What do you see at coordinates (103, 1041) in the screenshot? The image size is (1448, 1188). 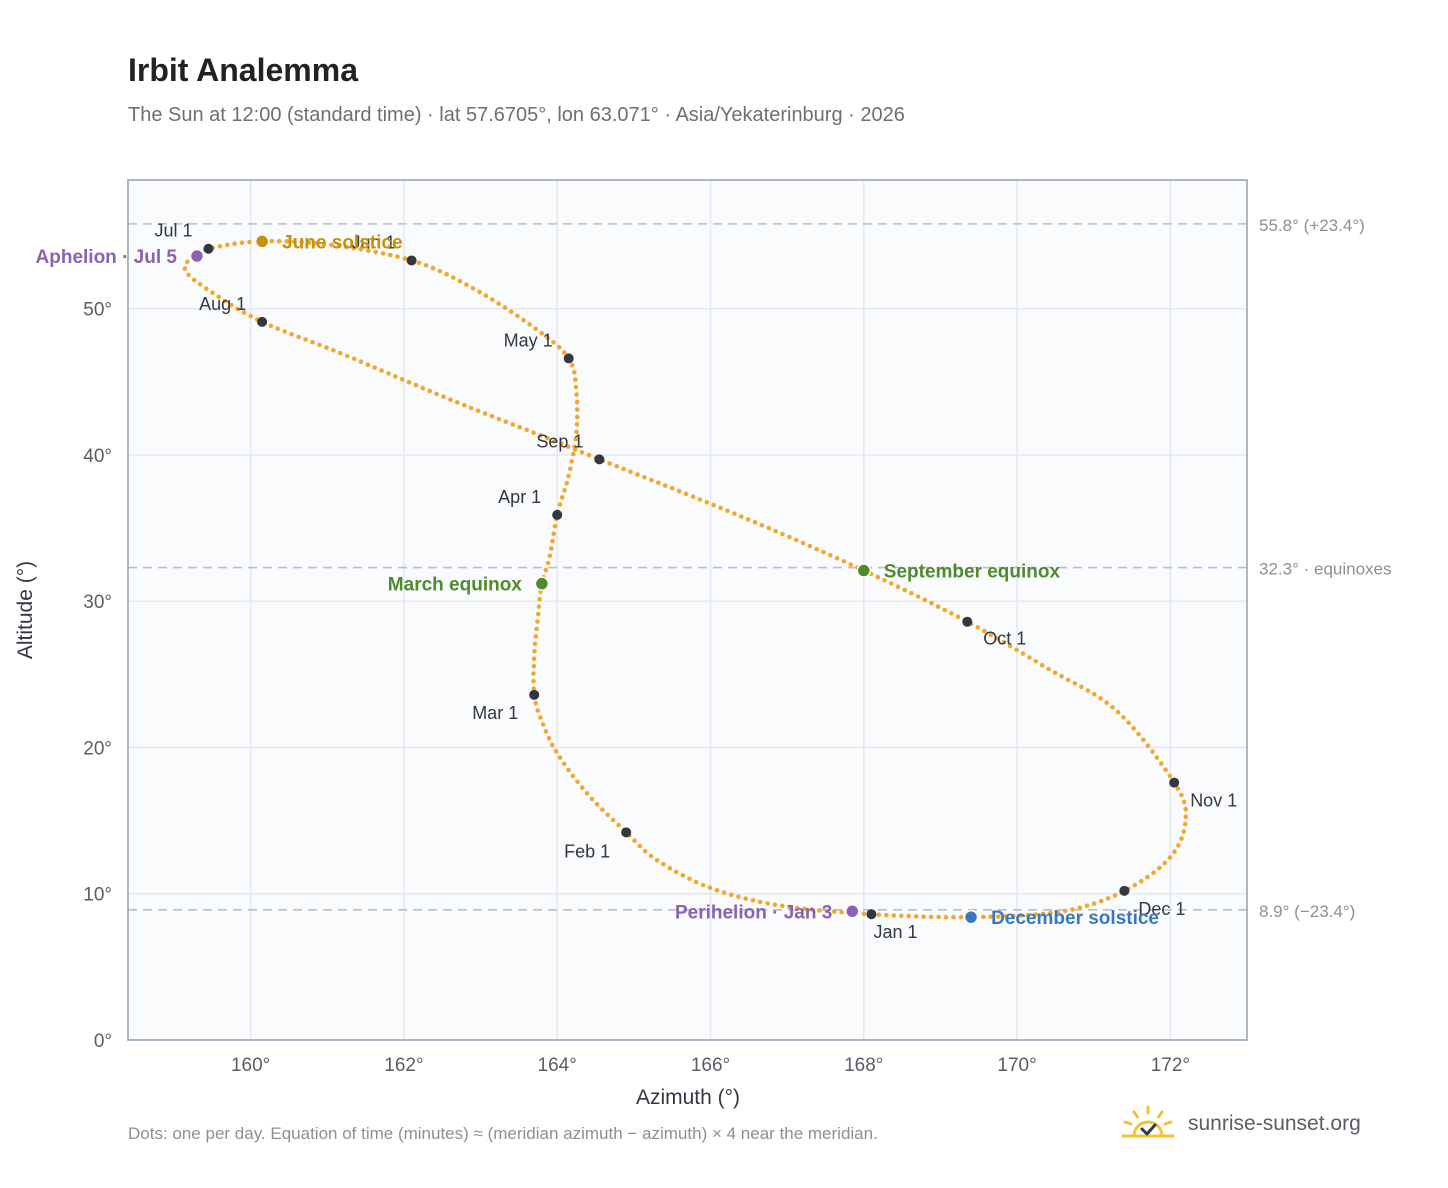 I see `y-tick-label: 0°` at bounding box center [103, 1041].